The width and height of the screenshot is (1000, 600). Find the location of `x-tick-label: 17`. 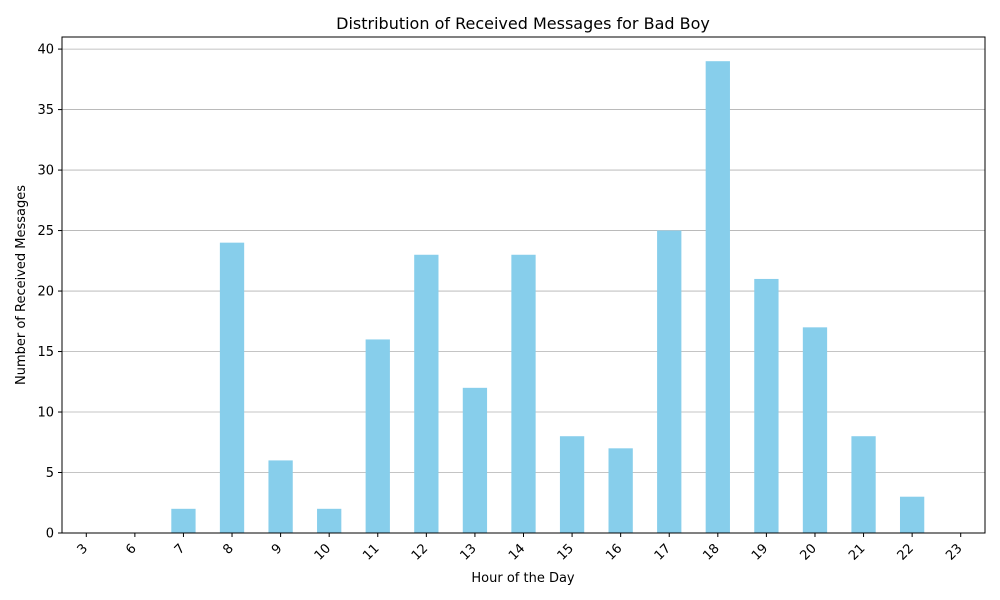

x-tick-label: 17 is located at coordinates (663, 552).